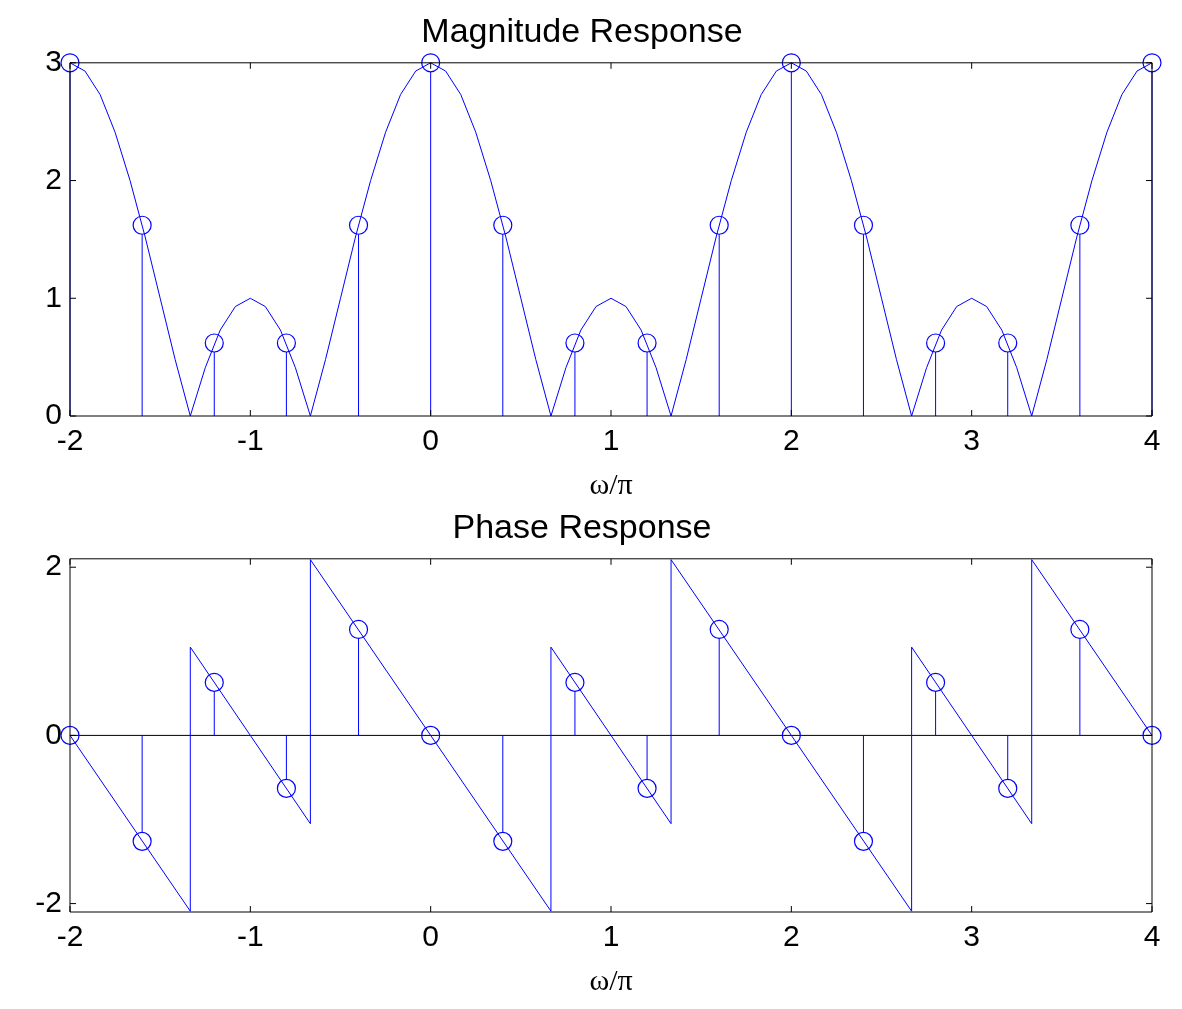 Image resolution: width=1182 pixels, height=1009 pixels. Describe the element at coordinates (53, 296) in the screenshot. I see `y-tick-label: 1` at that location.